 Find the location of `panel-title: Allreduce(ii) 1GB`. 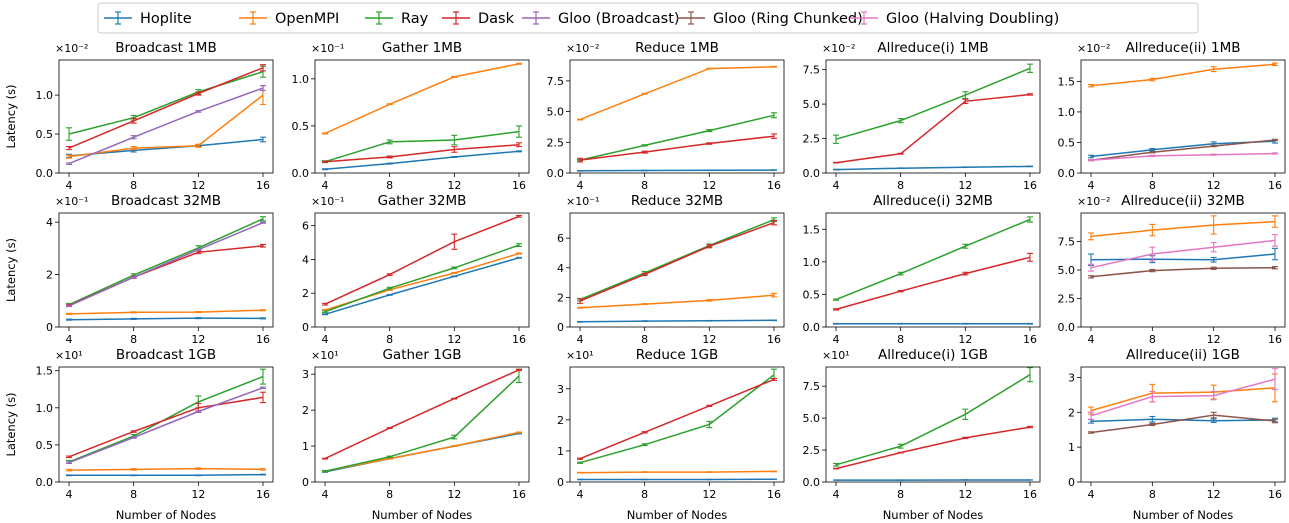

panel-title: Allreduce(ii) 1GB is located at coordinates (1183, 355).